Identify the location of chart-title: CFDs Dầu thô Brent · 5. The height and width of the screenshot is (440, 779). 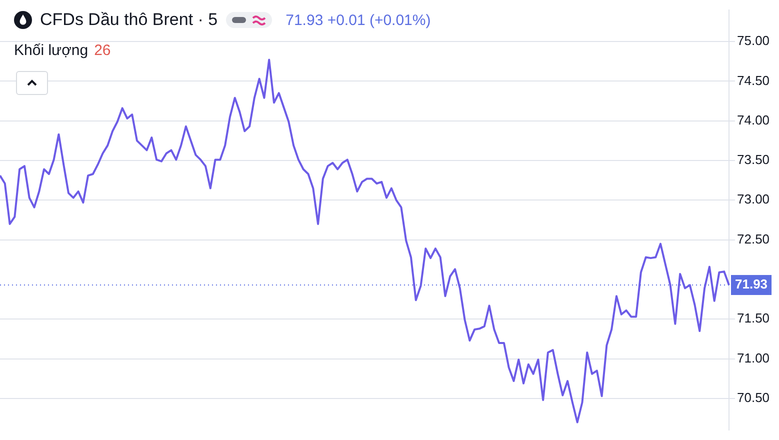
(129, 20).